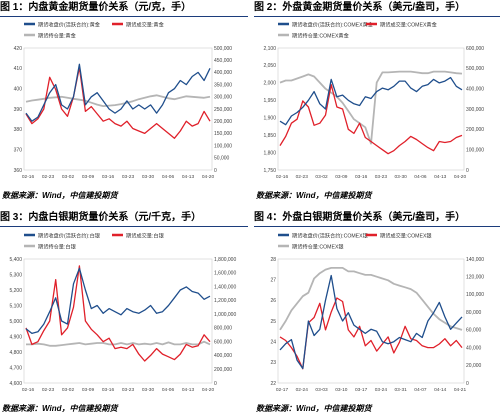 The height and width of the screenshot is (415, 500). Describe the element at coordinates (18, 49) in the screenshot. I see `left-tick-label: 420` at that location.